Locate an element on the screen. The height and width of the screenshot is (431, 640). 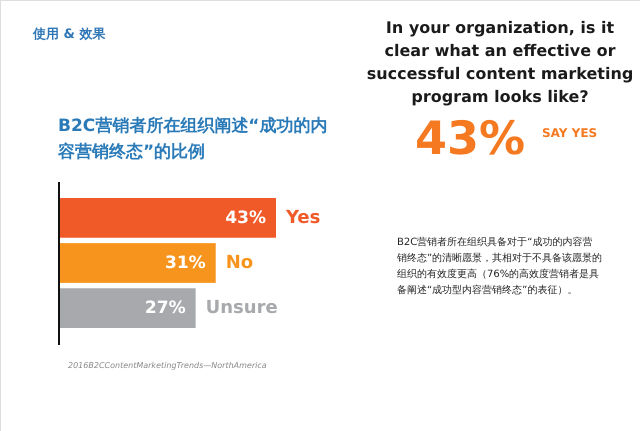
text: B2C营销者所在组织具备对于“成功的内容营销终态”的清晰愿景，其相对于不具备该愿景的组织的有效度更高（76%的高效度营销者是具备阐述“成功型内容营销终态”的表征）。 is located at coordinates (499, 266).